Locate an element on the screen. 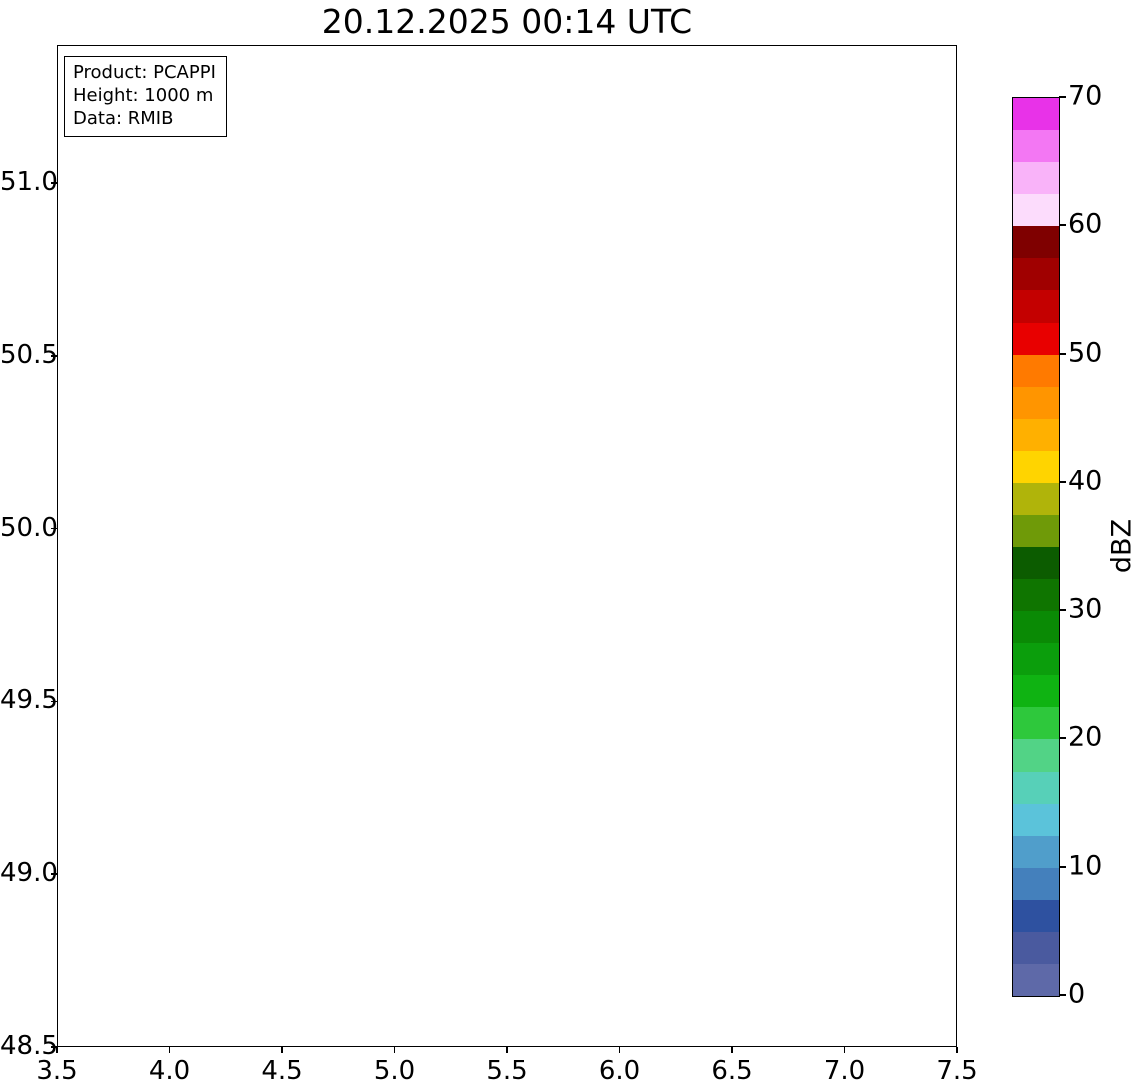 This screenshot has height=1084, width=1145. colorbar-tick-label: 40 is located at coordinates (1085, 481).